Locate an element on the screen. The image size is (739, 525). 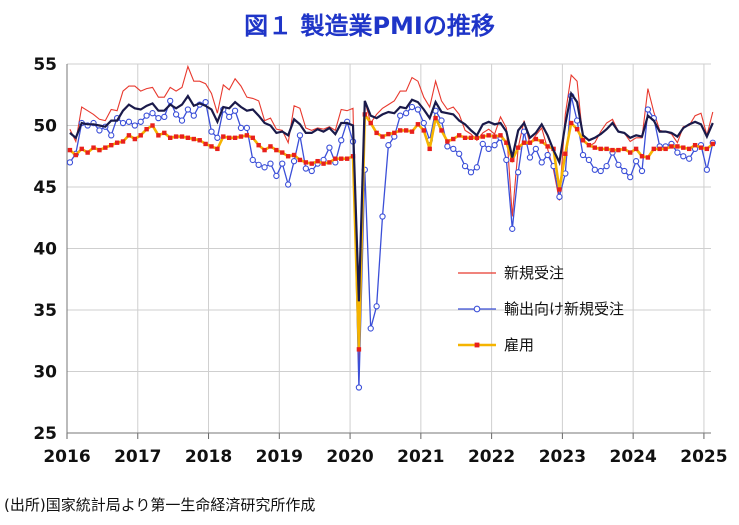
chart-title: 図１ 製造業PMIの推移 is located at coordinates (369, 26).